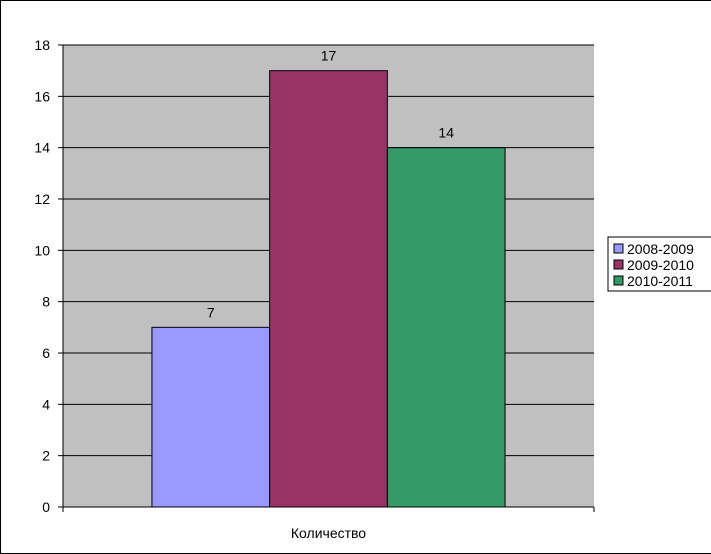  Describe the element at coordinates (329, 56) in the screenshot. I see `data-label: 17` at that location.